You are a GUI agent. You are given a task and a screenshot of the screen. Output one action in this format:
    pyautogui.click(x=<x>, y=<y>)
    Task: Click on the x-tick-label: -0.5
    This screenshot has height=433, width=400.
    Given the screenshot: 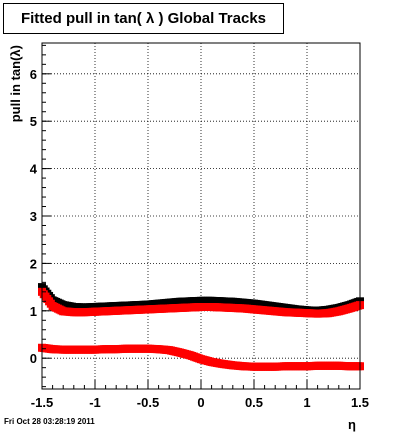 What is the action you would take?
    pyautogui.click(x=148, y=402)
    